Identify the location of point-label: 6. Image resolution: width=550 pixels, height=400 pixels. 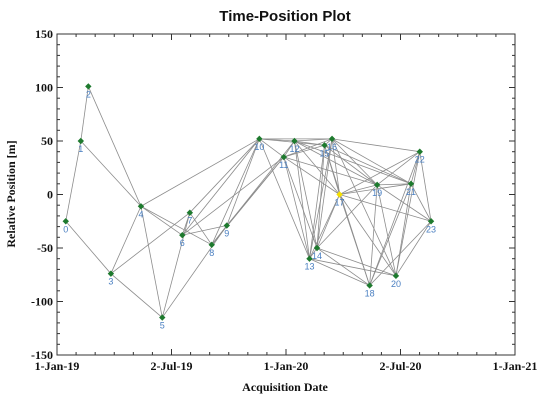
(182, 243).